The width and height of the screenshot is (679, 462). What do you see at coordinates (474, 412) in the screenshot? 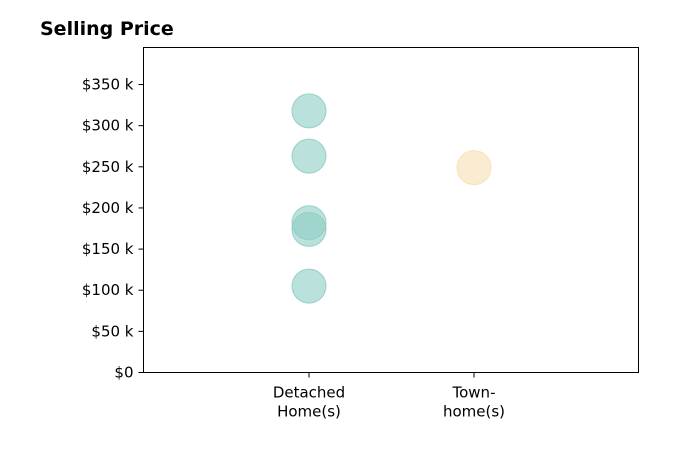
I see `x-tick-label-line: home(s)` at bounding box center [474, 412].